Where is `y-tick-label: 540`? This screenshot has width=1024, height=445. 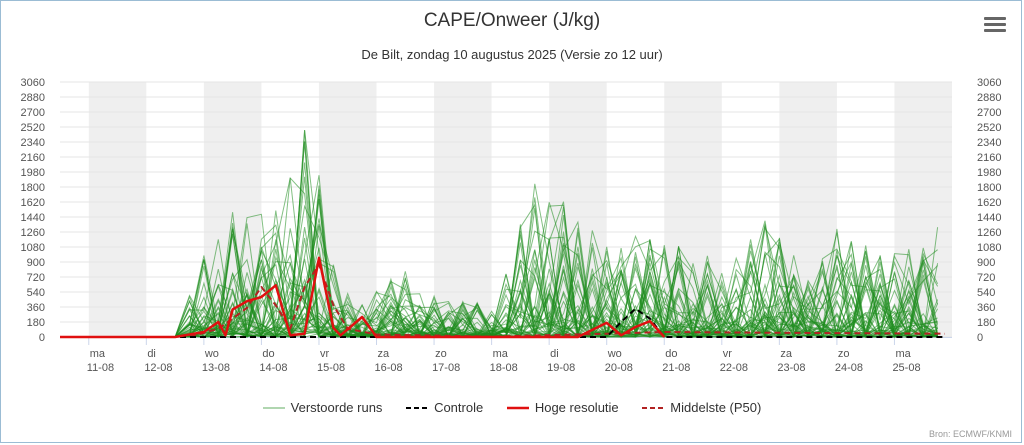 y-tick-label: 540 is located at coordinates (36, 293).